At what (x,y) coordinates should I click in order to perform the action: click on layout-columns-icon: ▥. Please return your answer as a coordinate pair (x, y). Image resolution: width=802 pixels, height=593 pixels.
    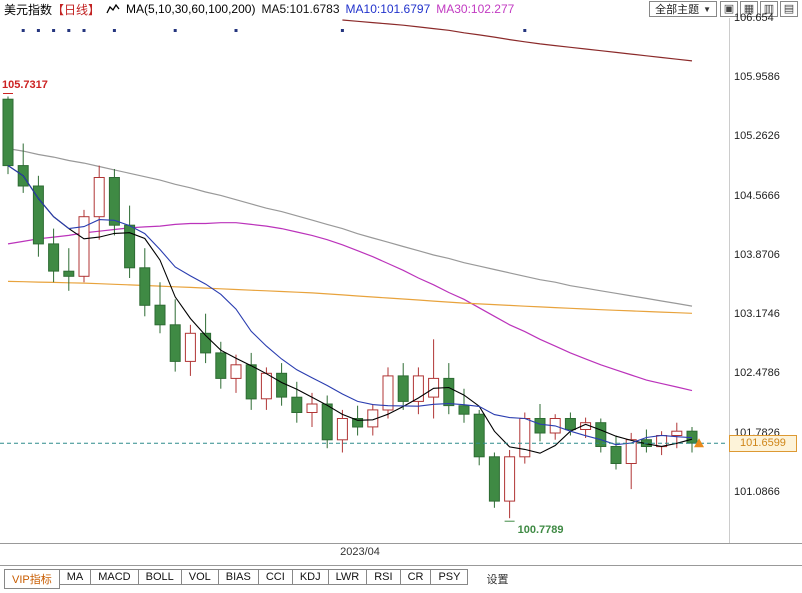
    Looking at the image, I should click on (769, 9).